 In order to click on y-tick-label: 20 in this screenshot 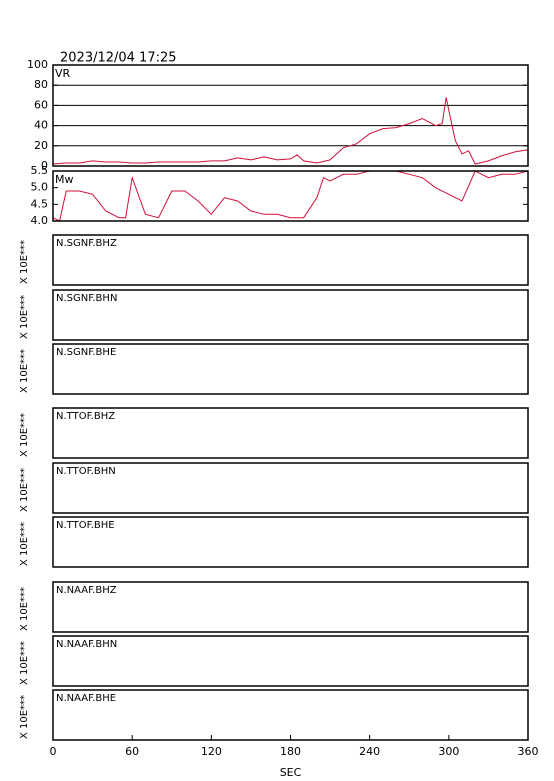, I will do `click(41, 145)`.